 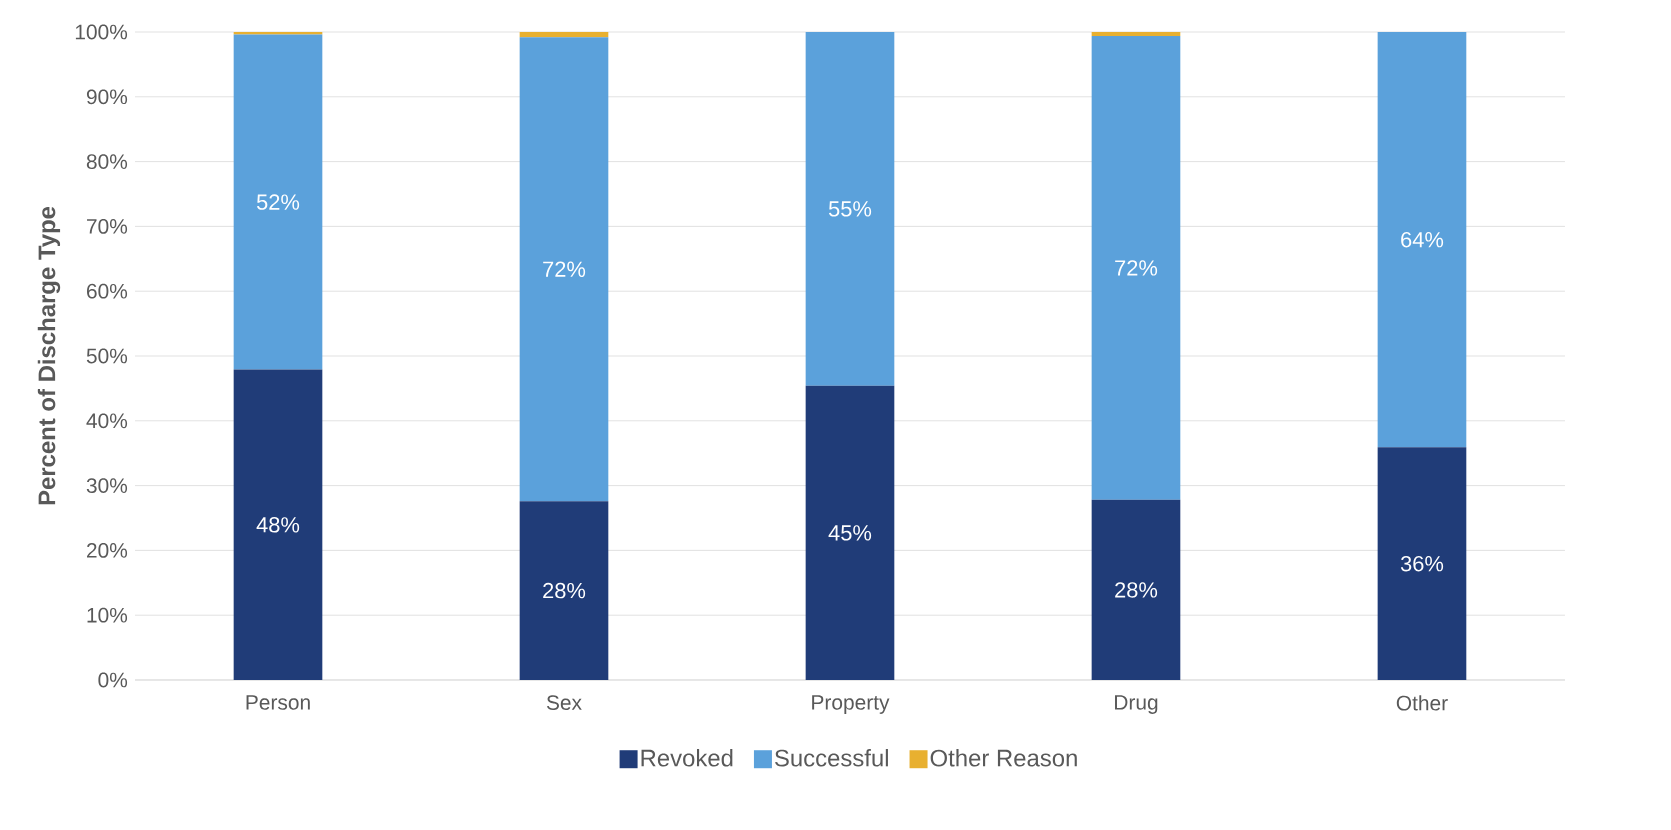 What do you see at coordinates (851, 704) in the screenshot?
I see `x-tick-label: Property` at bounding box center [851, 704].